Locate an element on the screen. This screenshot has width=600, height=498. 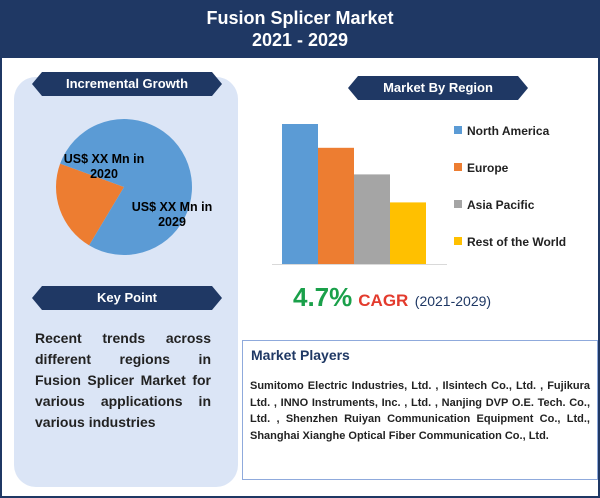
cagr-block: 4.7% CAGR (2021-2029) is located at coordinates (392, 297).